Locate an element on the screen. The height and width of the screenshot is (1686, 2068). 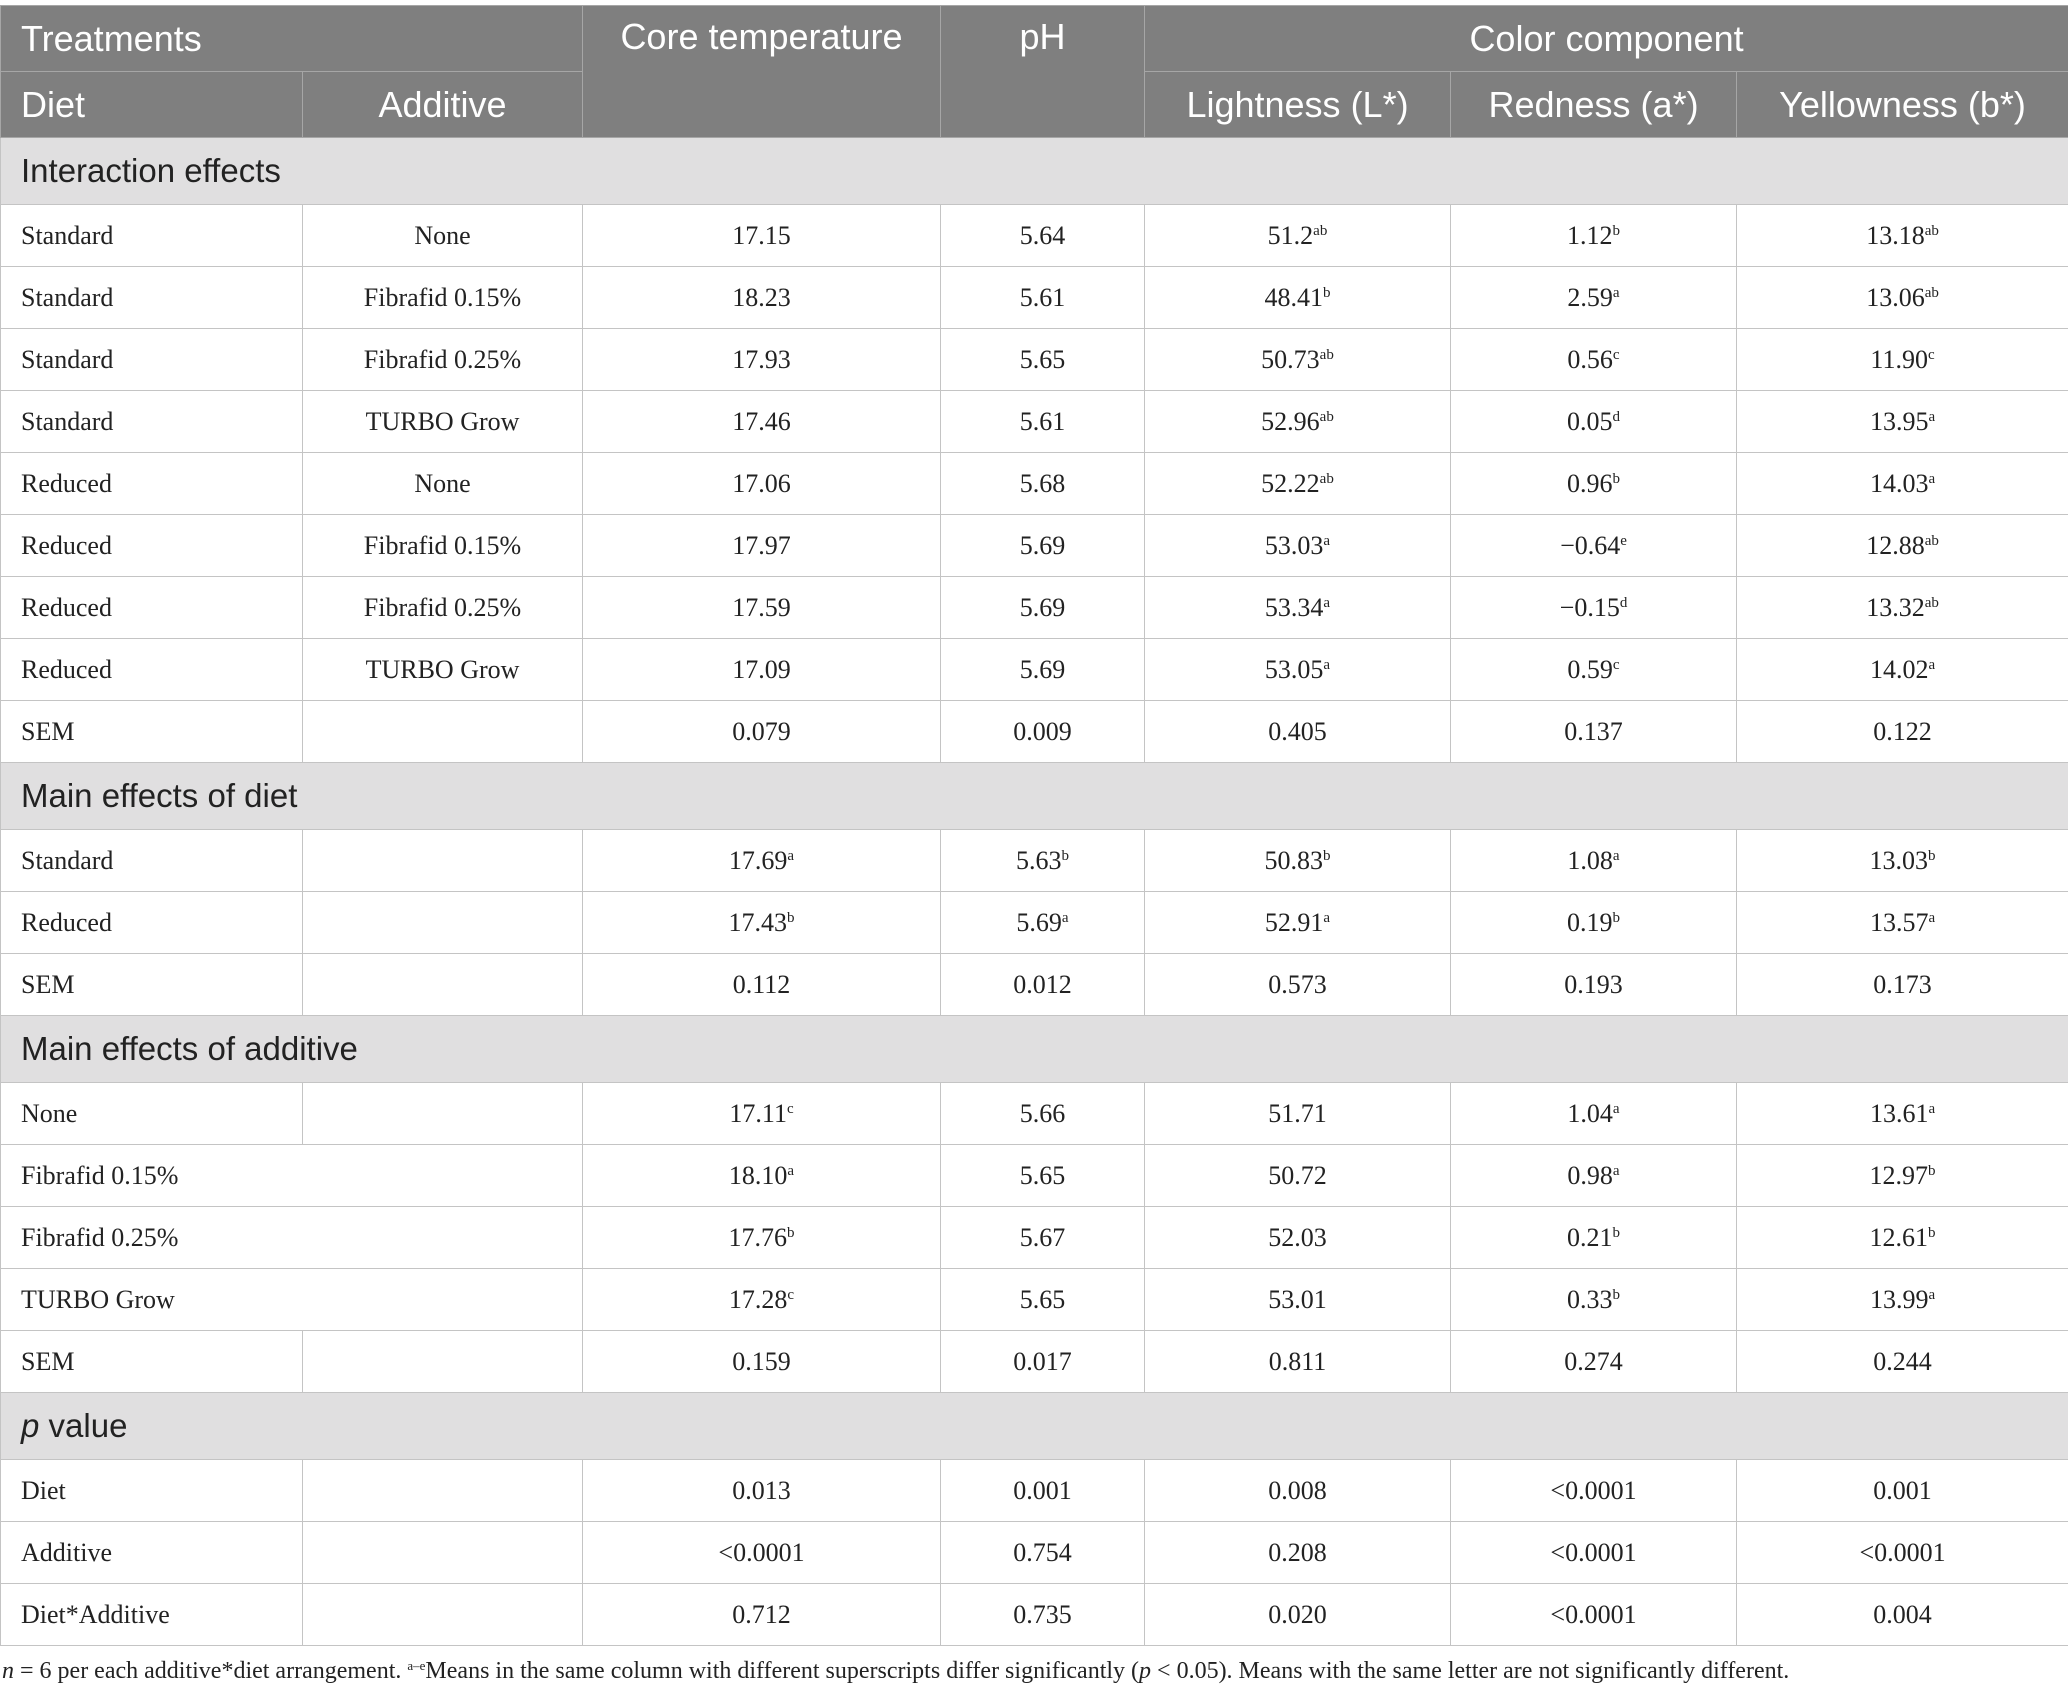
value: 14.02 is located at coordinates (1899, 669).